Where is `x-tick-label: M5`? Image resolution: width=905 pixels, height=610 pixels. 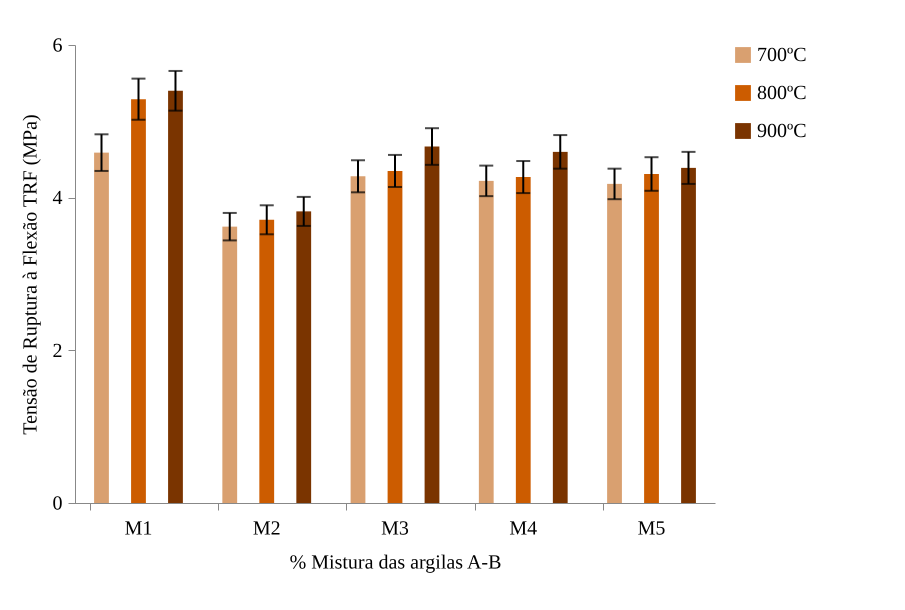 x-tick-label: M5 is located at coordinates (652, 529).